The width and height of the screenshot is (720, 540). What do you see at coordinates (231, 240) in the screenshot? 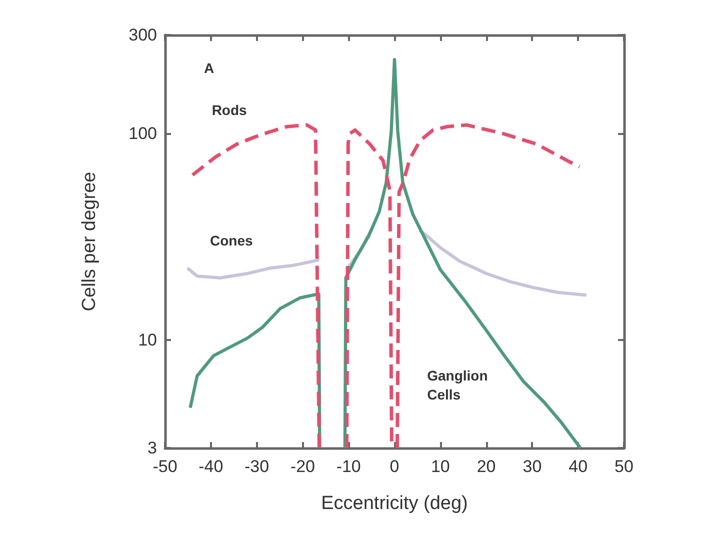
I see `series-label: Cones` at bounding box center [231, 240].